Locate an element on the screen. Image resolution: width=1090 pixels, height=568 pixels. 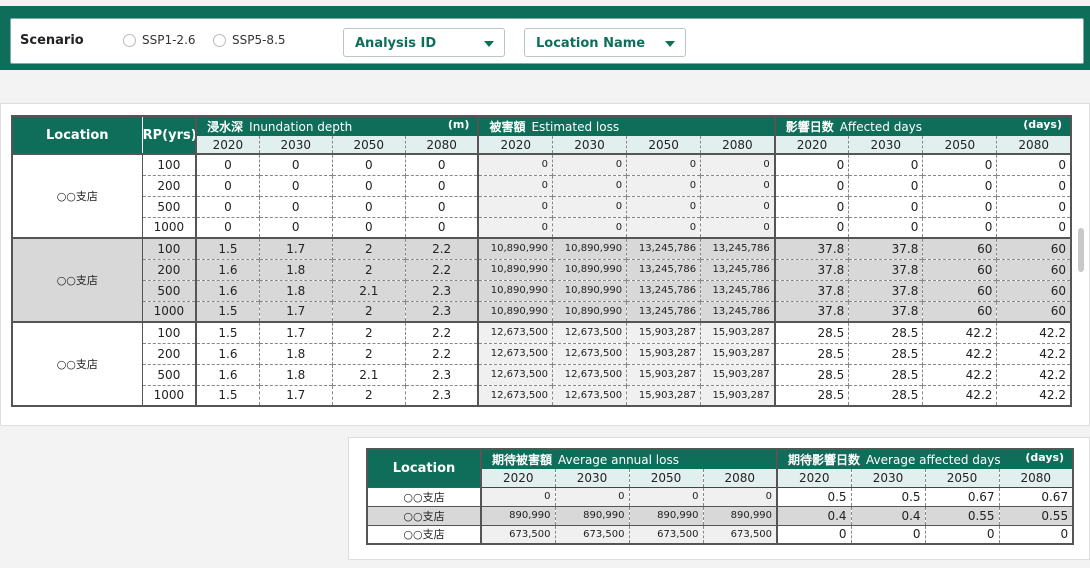
table-row: ○○支店 100 0 0 0 0 0 0 0 0 0 0 0 0 is located at coordinates (542, 195).